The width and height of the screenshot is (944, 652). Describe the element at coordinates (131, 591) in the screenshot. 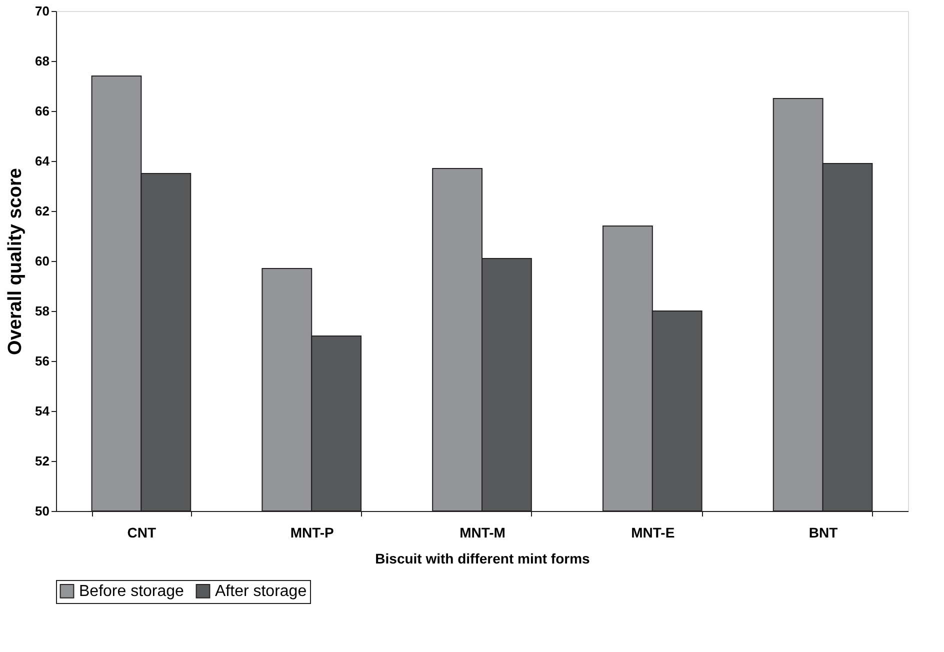

I see `legend-label: Before storage` at that location.